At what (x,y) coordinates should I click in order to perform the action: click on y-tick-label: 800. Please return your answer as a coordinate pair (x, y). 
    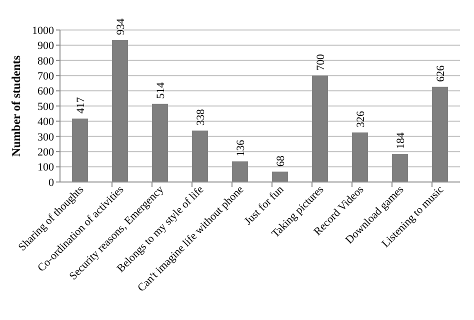
    Looking at the image, I should click on (46, 61).